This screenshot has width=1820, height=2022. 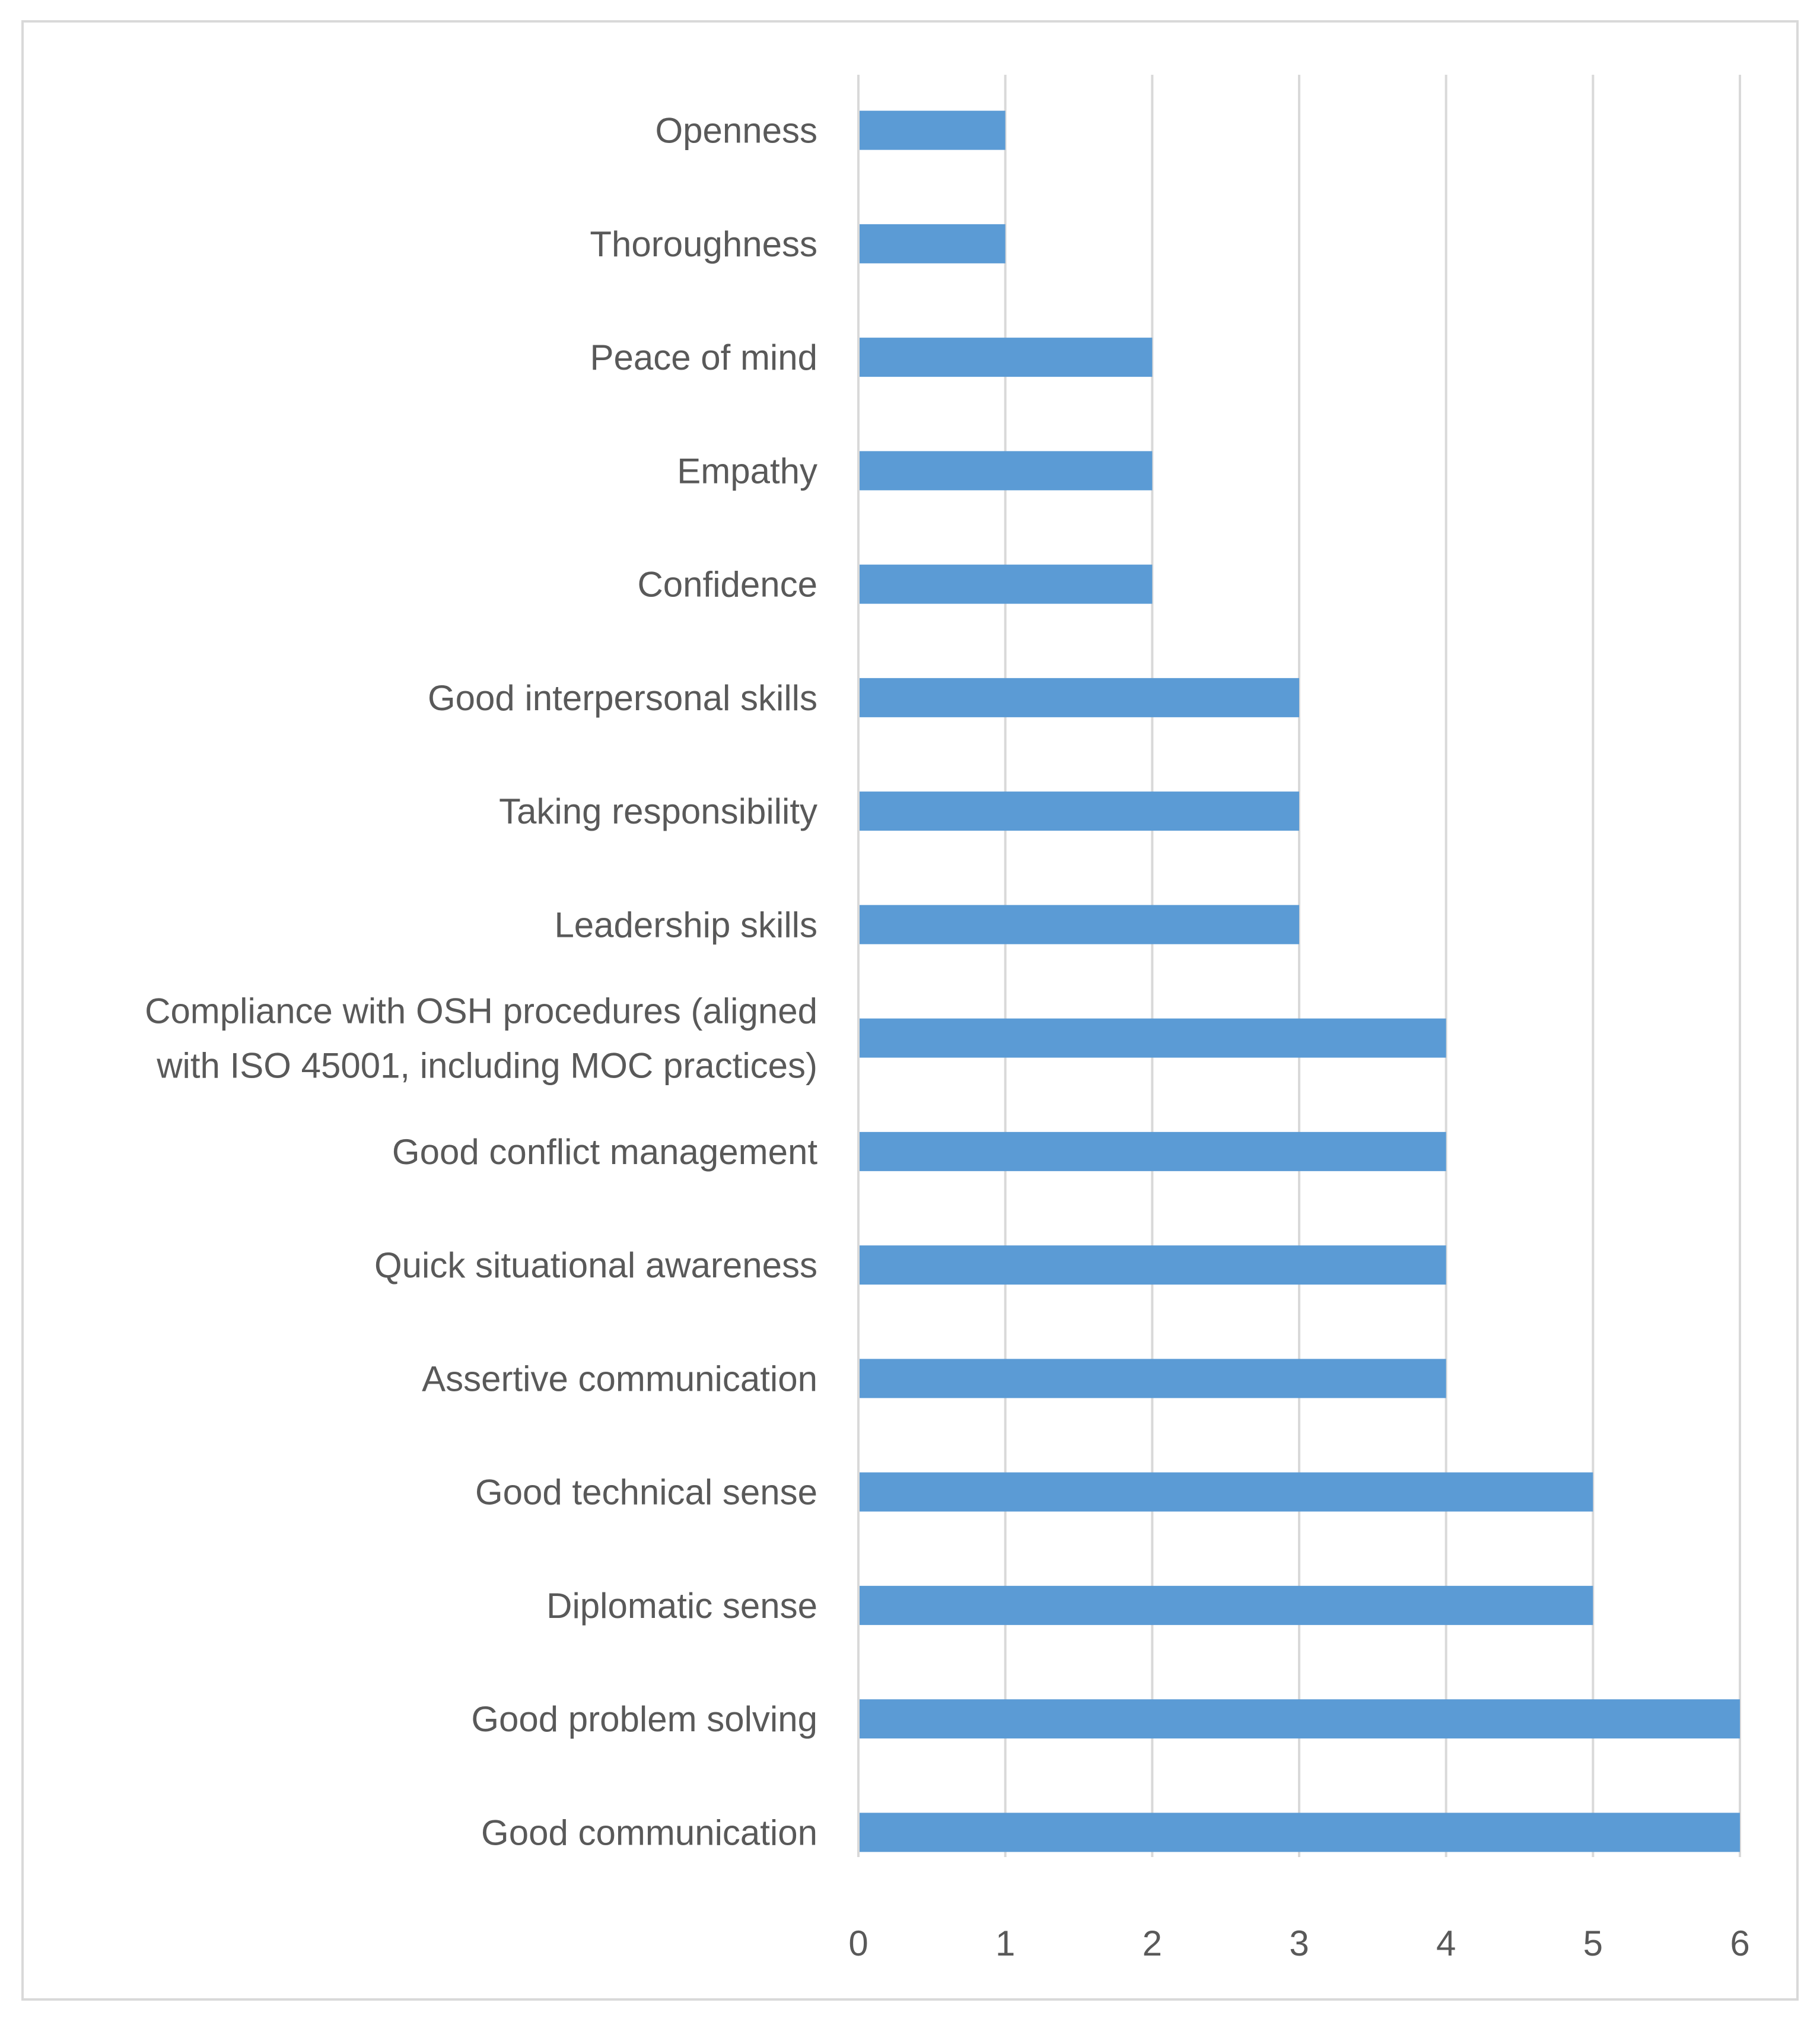 What do you see at coordinates (595, 1265) in the screenshot?
I see `category-label-11: Quick situational awareness` at bounding box center [595, 1265].